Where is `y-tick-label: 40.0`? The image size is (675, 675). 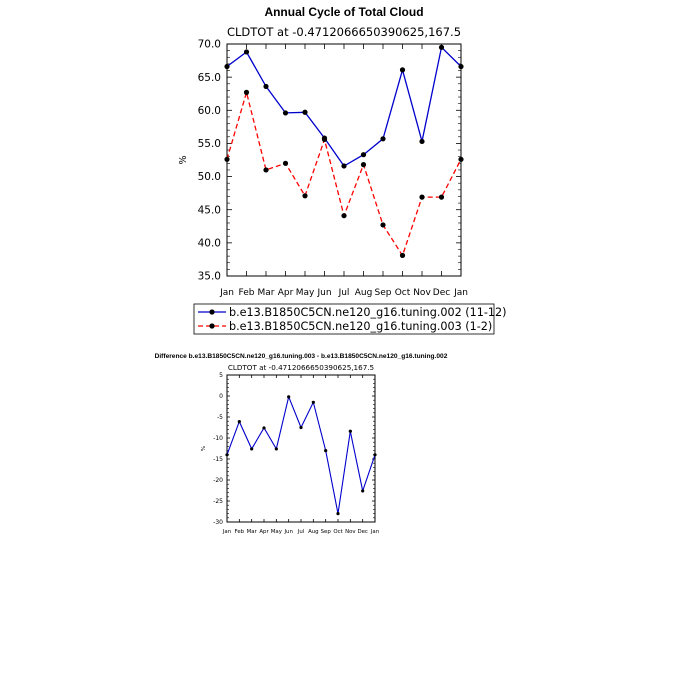
y-tick-label: 40.0 is located at coordinates (209, 244).